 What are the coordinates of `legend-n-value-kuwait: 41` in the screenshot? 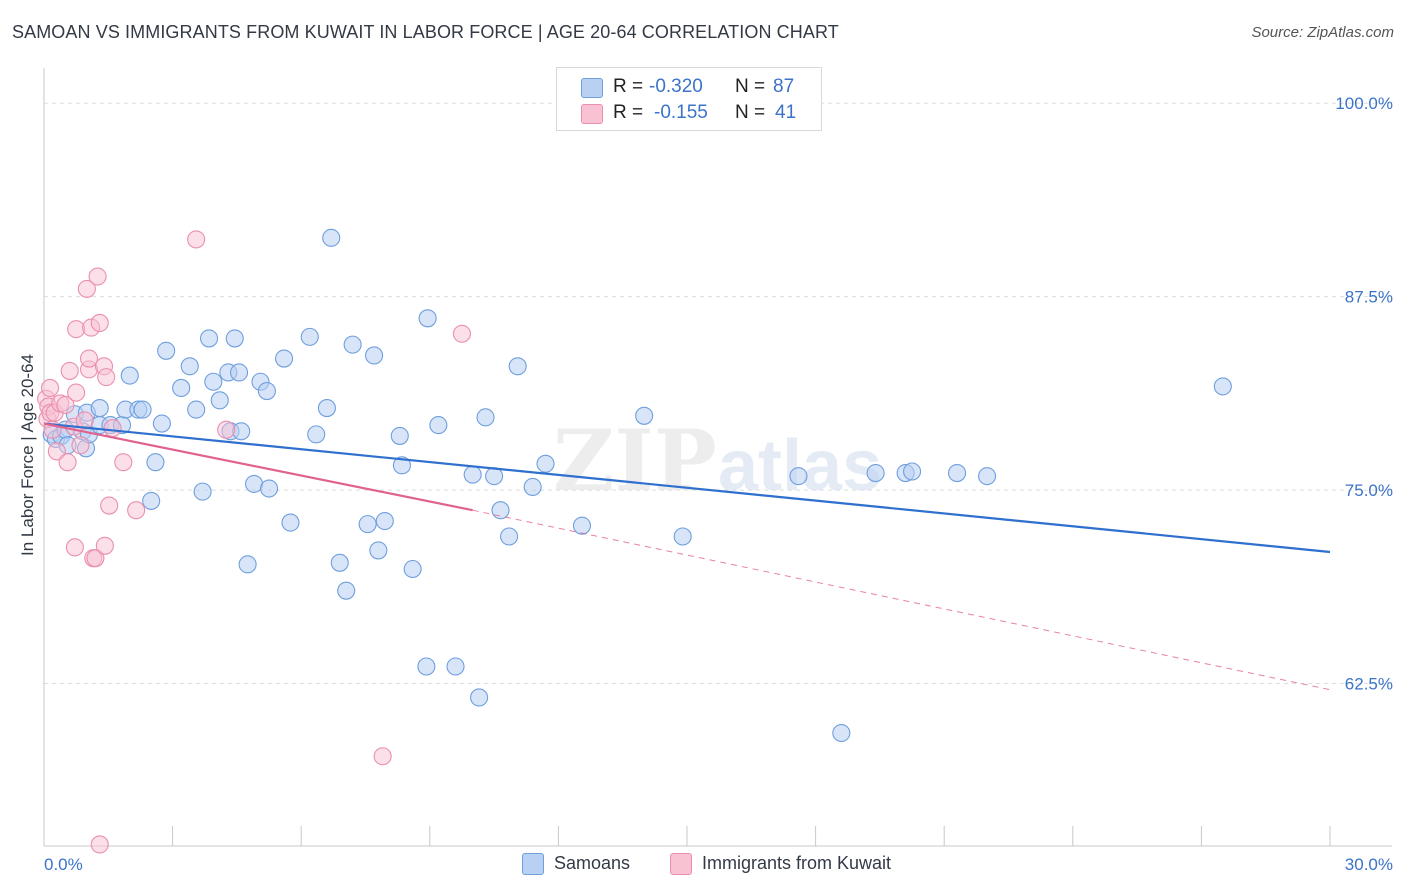 It's located at (786, 112).